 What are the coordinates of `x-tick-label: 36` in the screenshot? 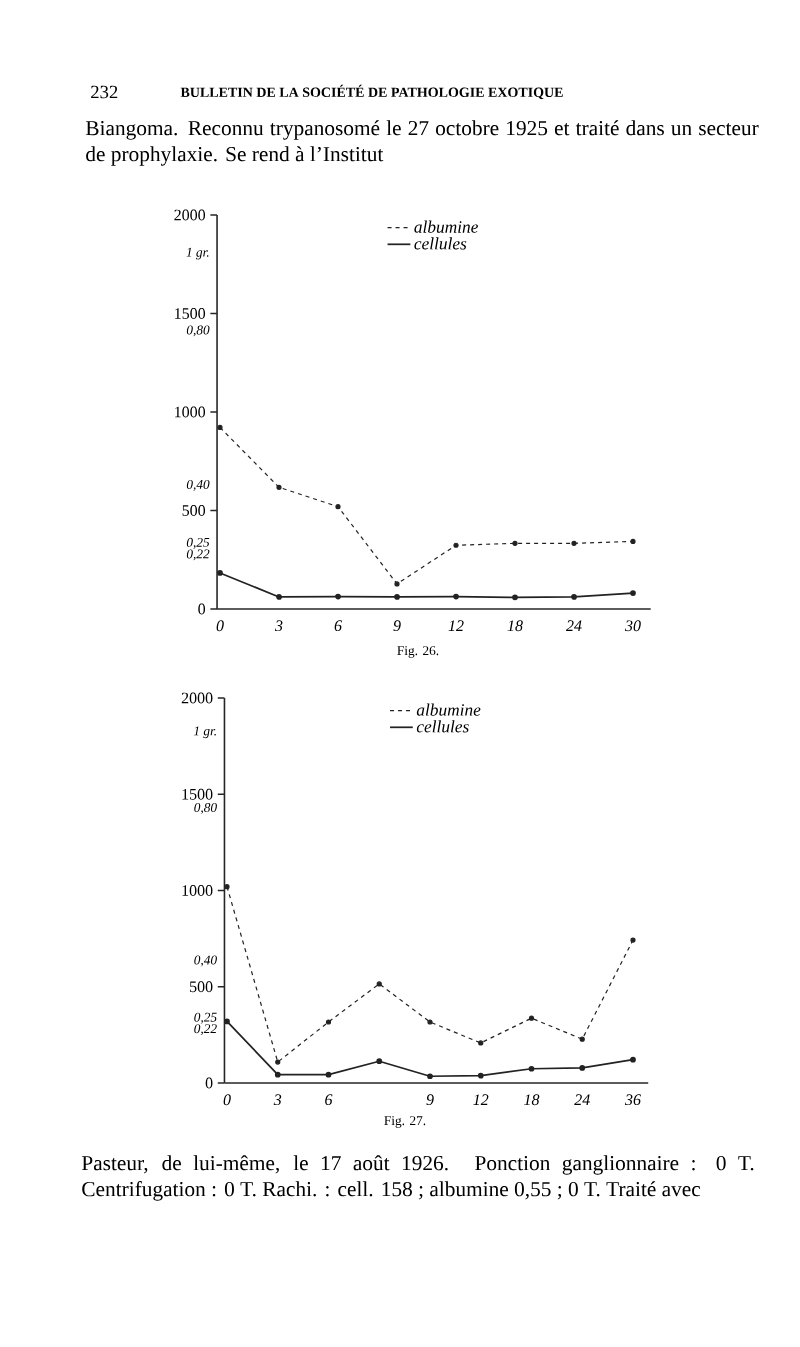 It's located at (632, 1100).